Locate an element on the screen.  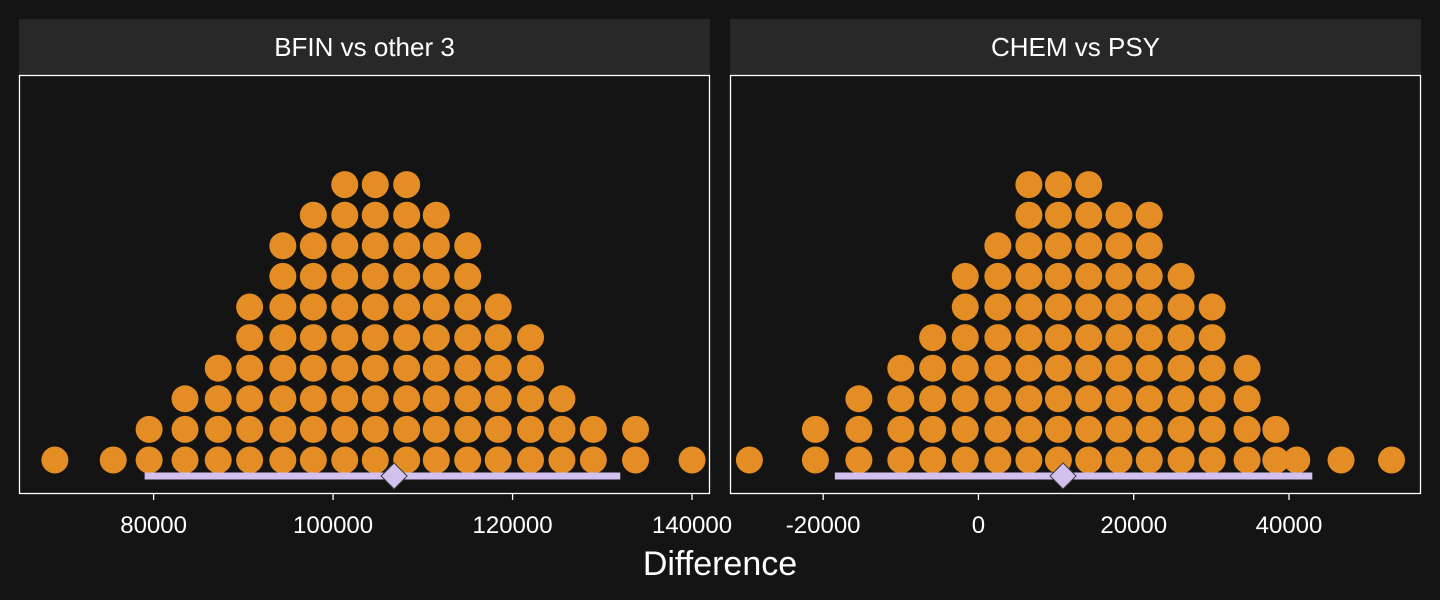
x-tick-label: 0 is located at coordinates (978, 525).